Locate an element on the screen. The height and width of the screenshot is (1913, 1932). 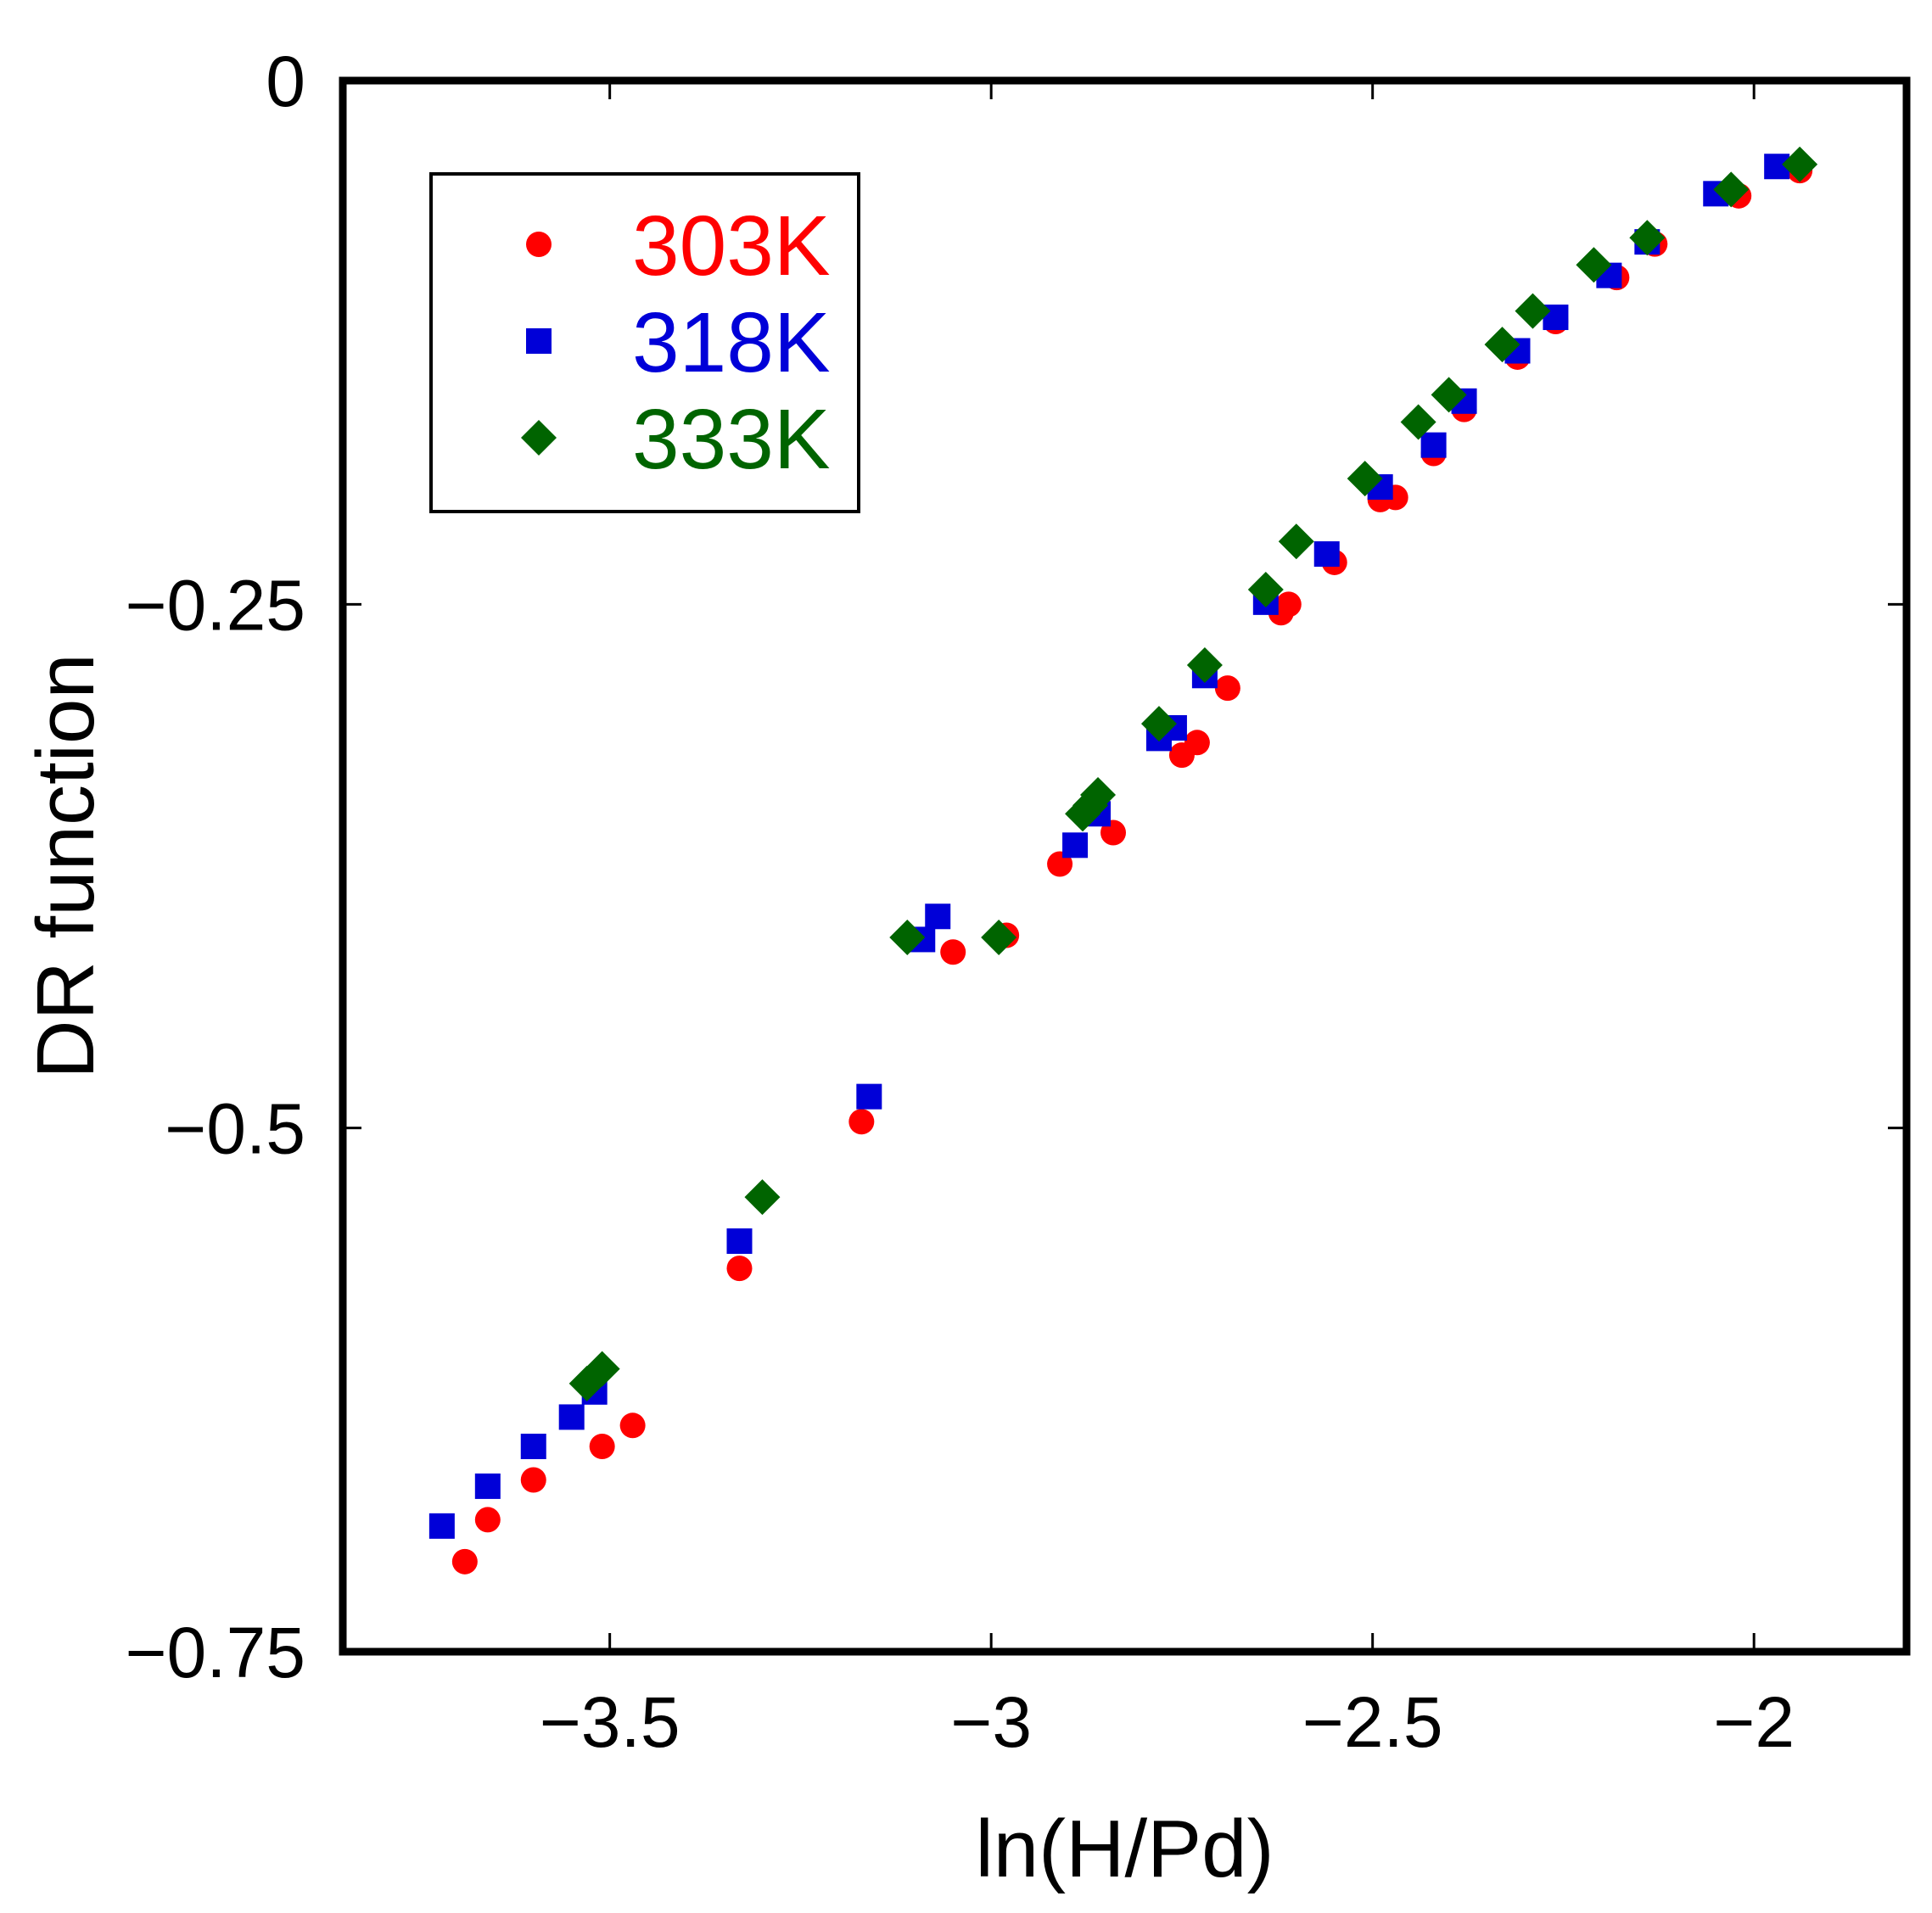
x-tick-label: −2 is located at coordinates (1754, 1722).